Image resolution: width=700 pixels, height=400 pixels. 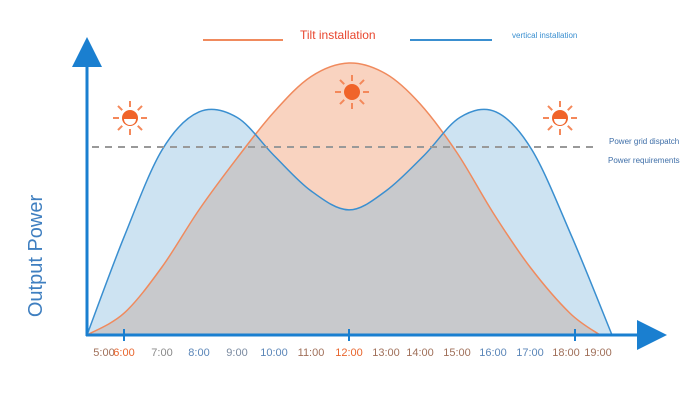 What do you see at coordinates (130, 118) in the screenshot?
I see `sun-rising-icon` at bounding box center [130, 118].